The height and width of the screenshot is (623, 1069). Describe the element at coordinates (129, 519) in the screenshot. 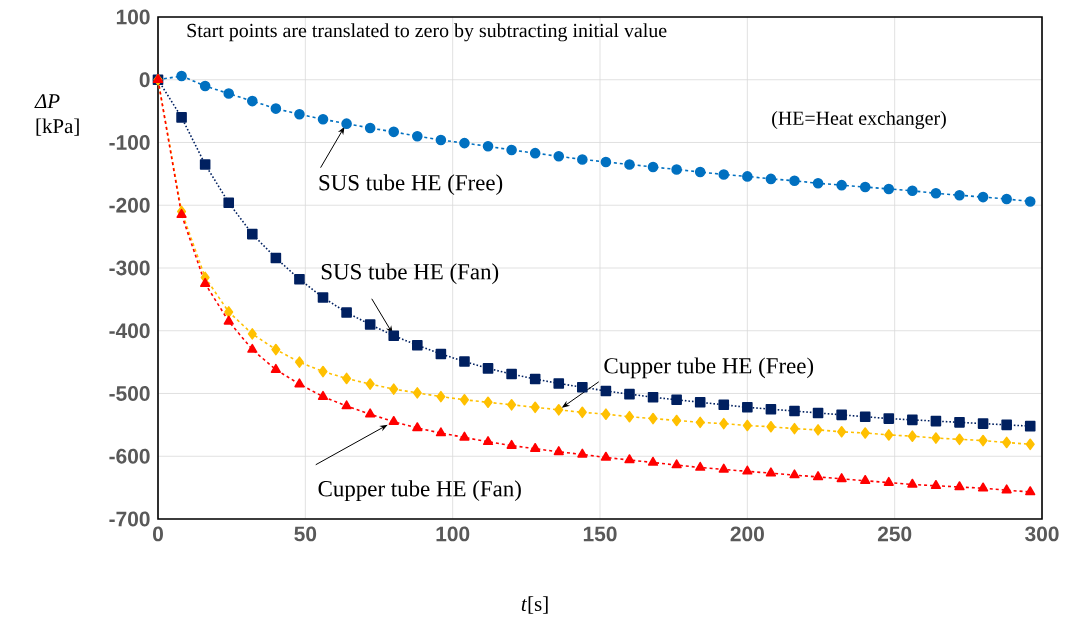

I see `y-tick-label: -700` at that location.